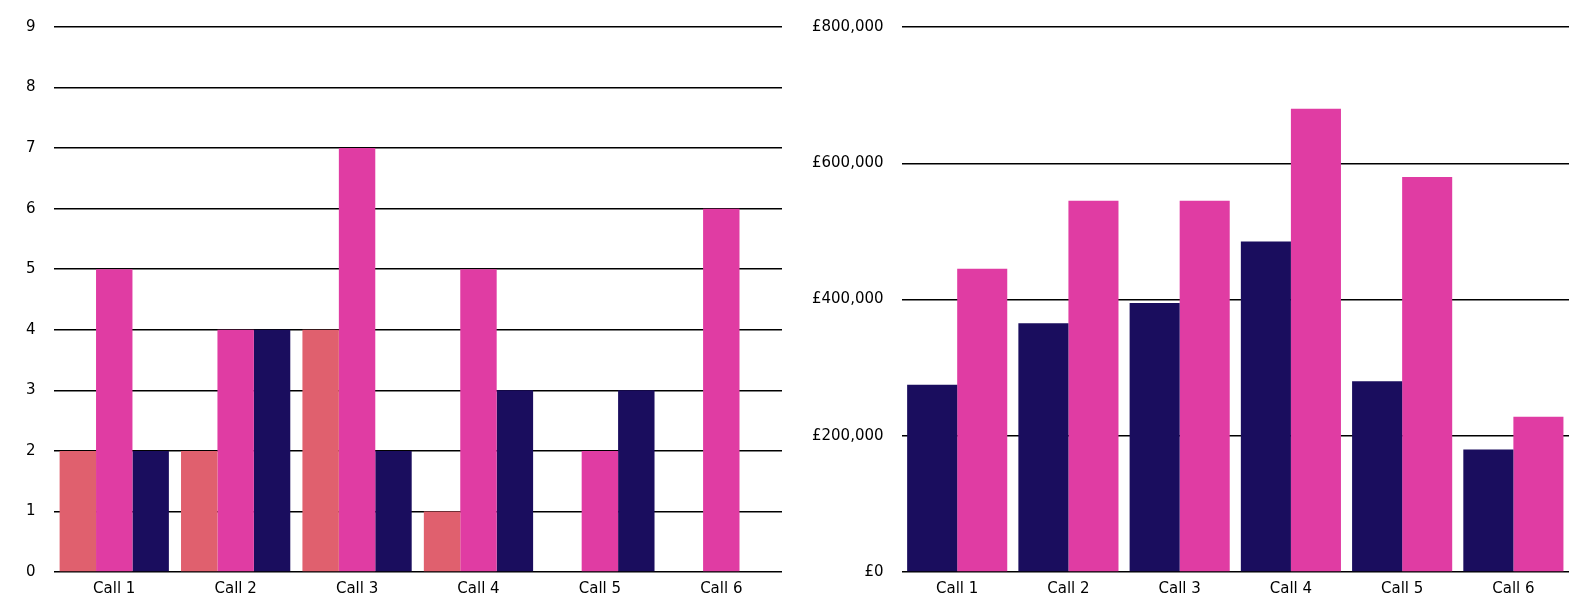 Image resolution: width=1573 pixels, height=610 pixels. Describe the element at coordinates (31, 570) in the screenshot. I see `y-tick-label: 0` at that location.